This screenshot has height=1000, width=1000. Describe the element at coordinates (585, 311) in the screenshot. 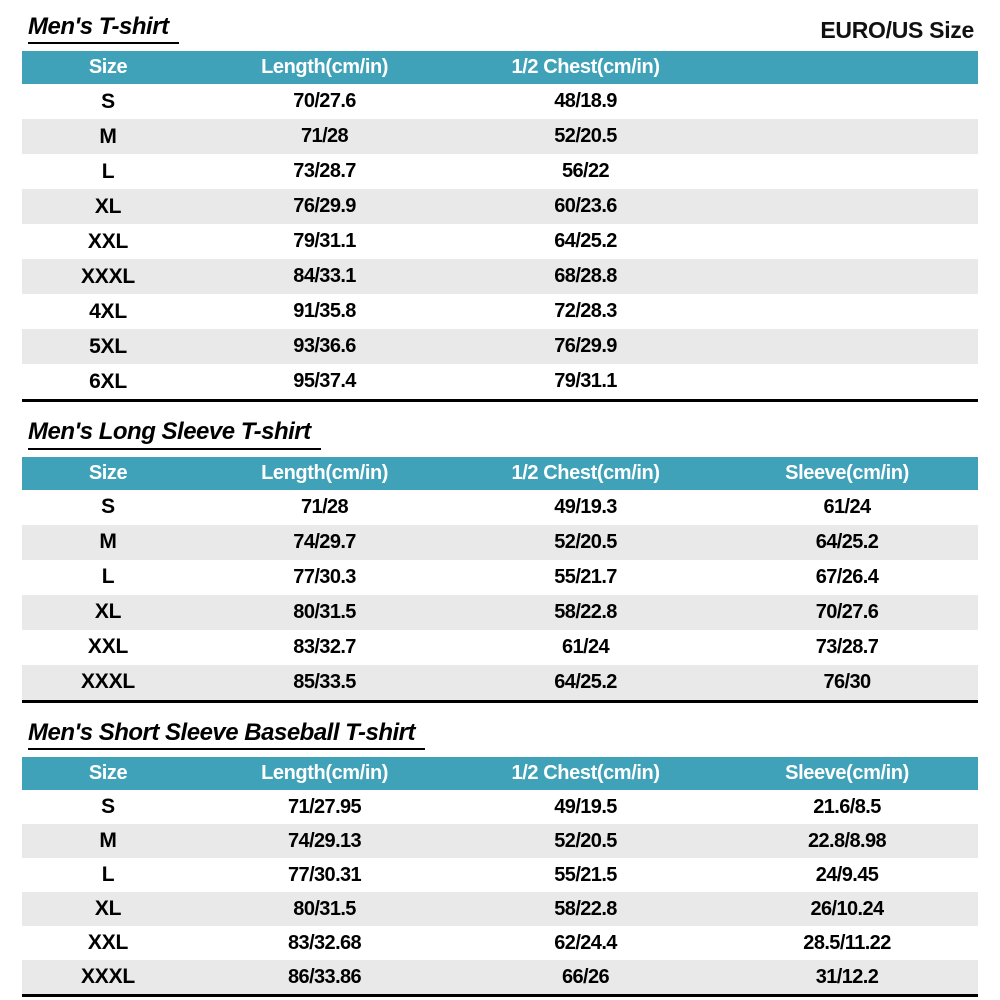

I see `value-cell: 72/28.3` at that location.